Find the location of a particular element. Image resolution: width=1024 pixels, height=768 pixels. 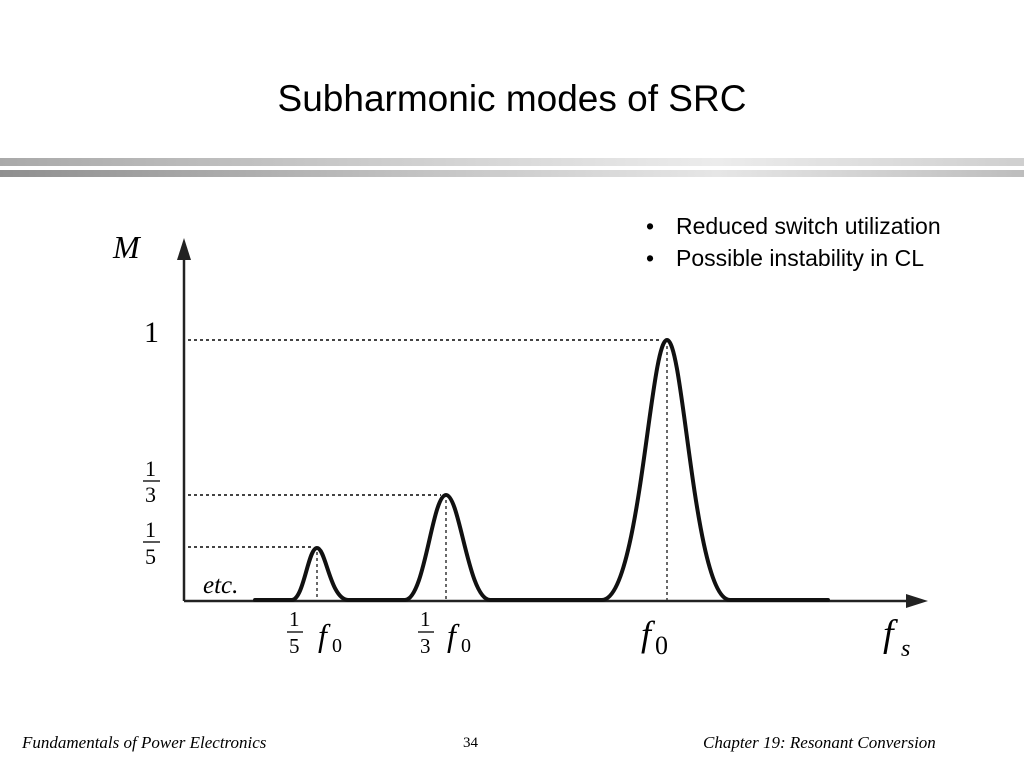

x-tick-fifth-den: 5 is located at coordinates (294, 646).